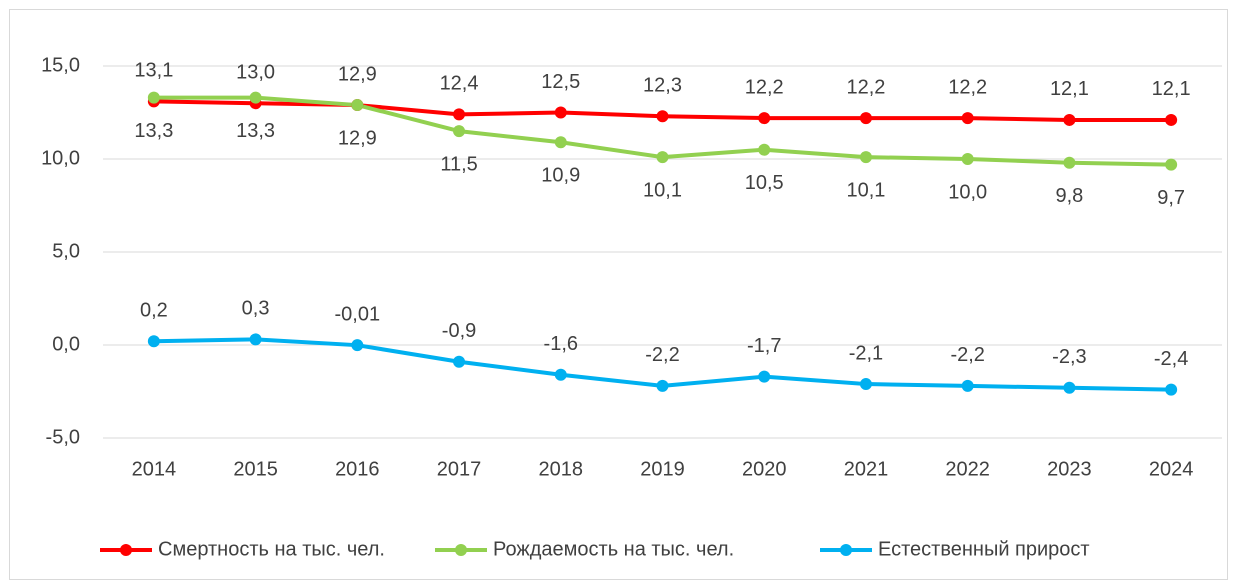 Image resolution: width=1237 pixels, height=580 pixels. What do you see at coordinates (357, 469) in the screenshot?
I see `x-tick-label: 2016` at bounding box center [357, 469].